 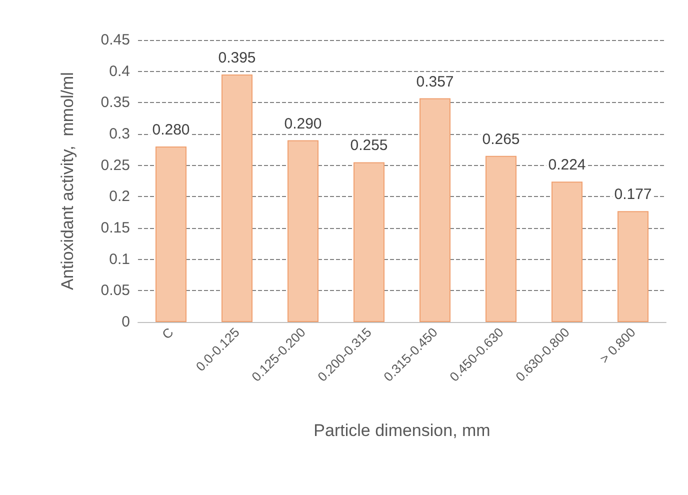 I want to click on y-axis-title: Antioxidant activity, mmol/ml, so click(x=67, y=181).